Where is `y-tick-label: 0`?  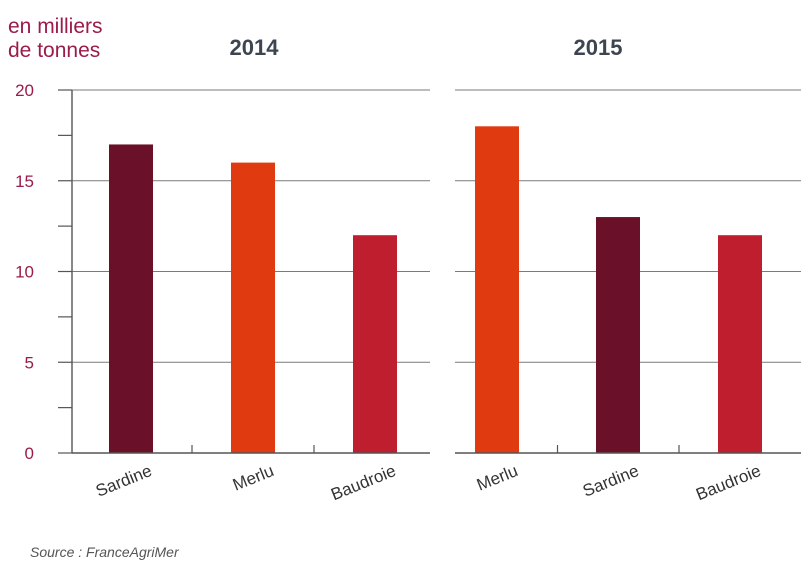 y-tick-label: 0 is located at coordinates (29, 453).